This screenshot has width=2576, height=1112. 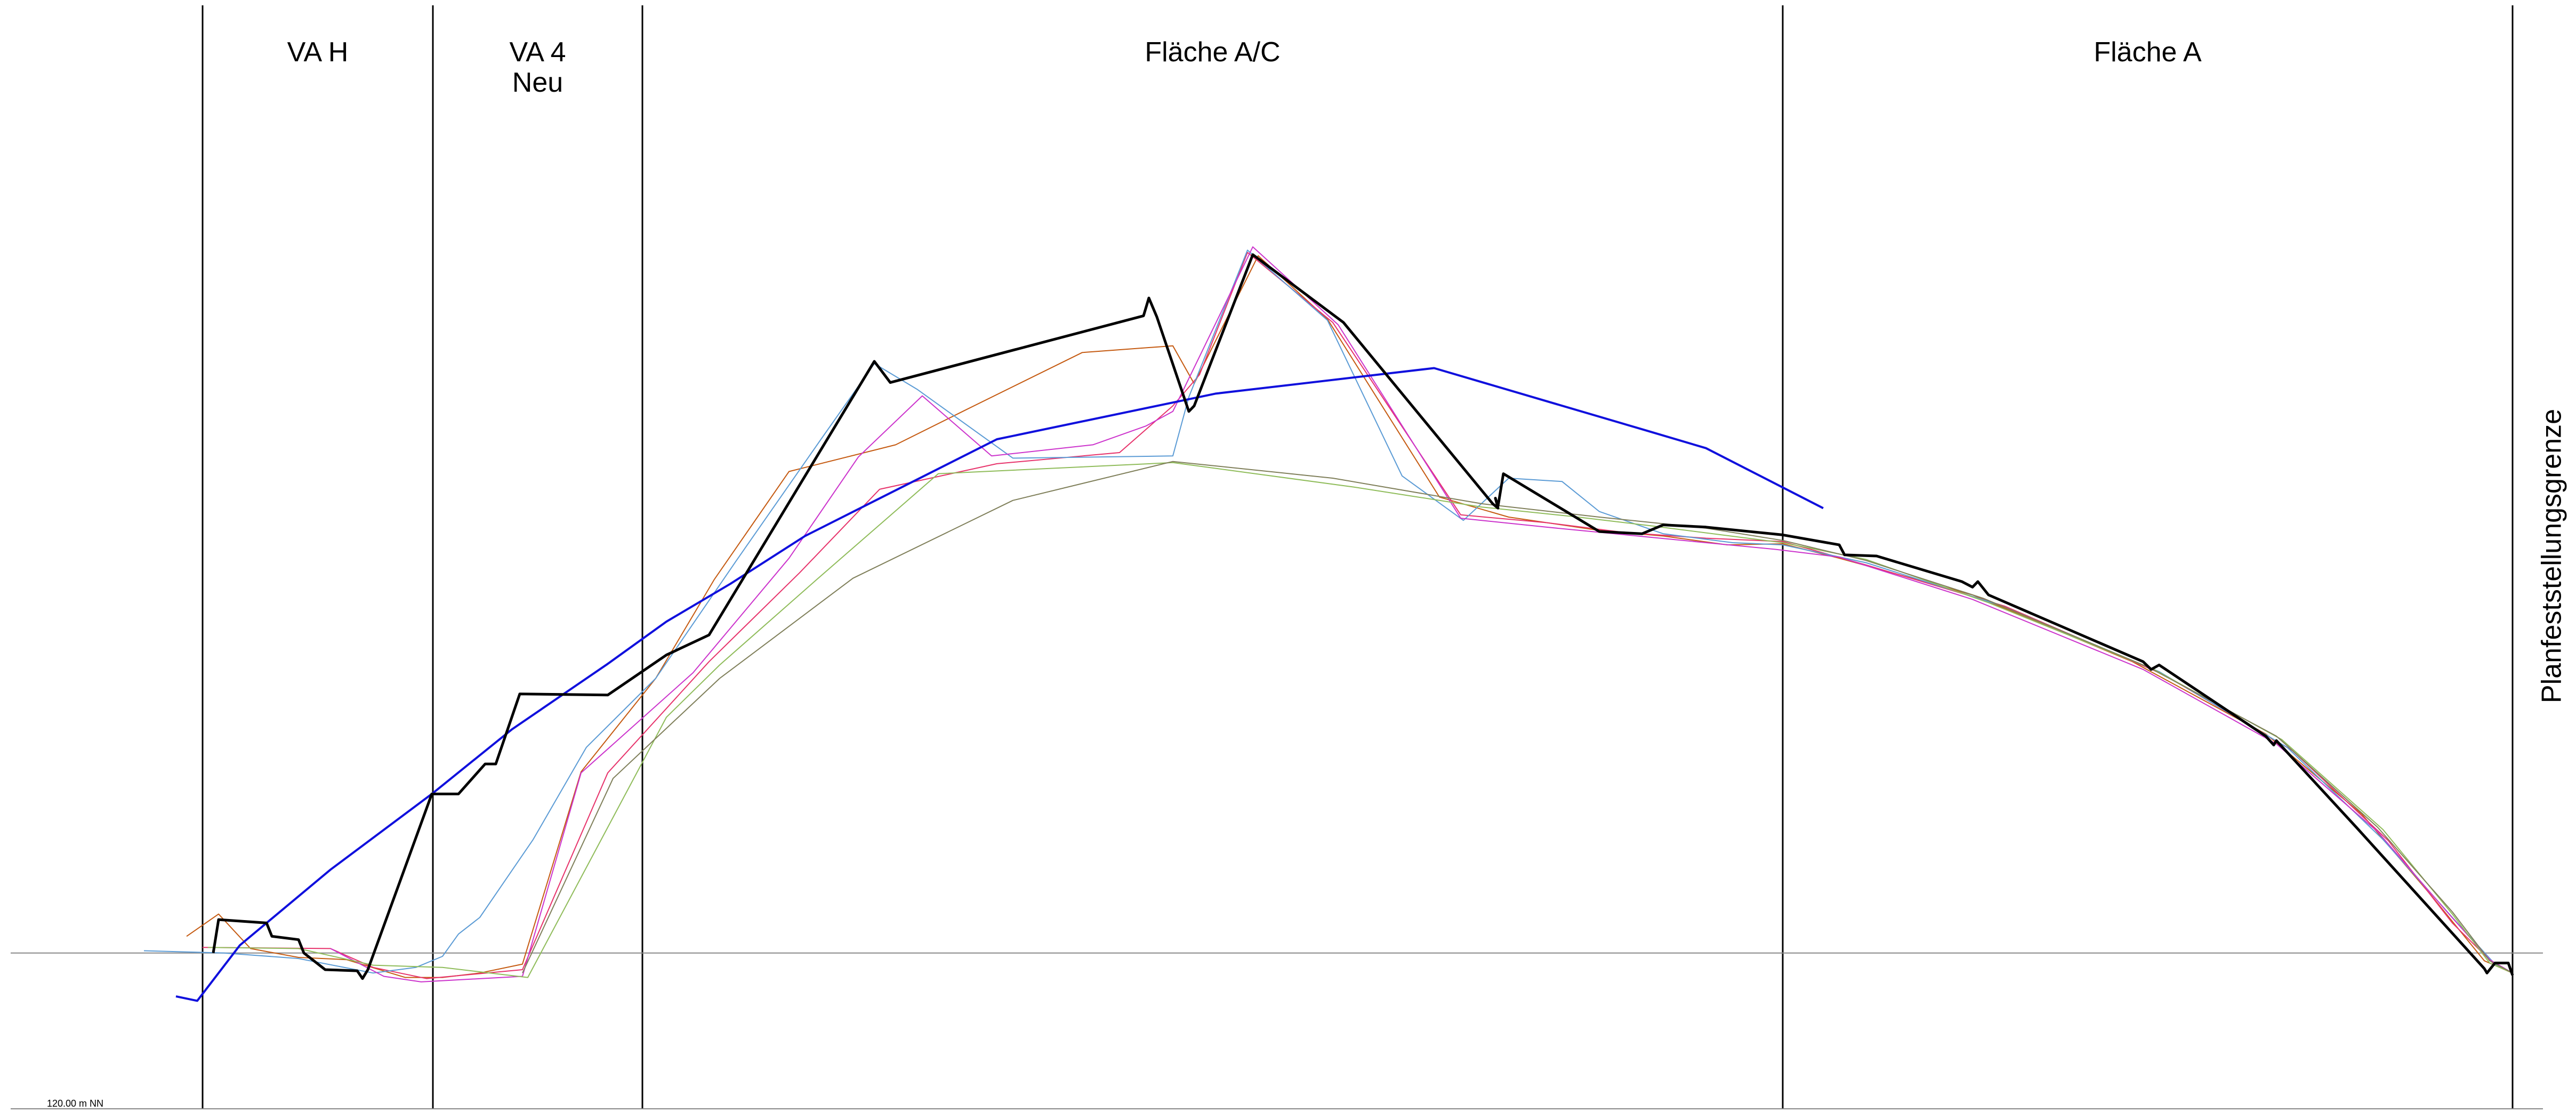 I want to click on side-label: Planfeststellungsgrenze, so click(x=2552, y=556).